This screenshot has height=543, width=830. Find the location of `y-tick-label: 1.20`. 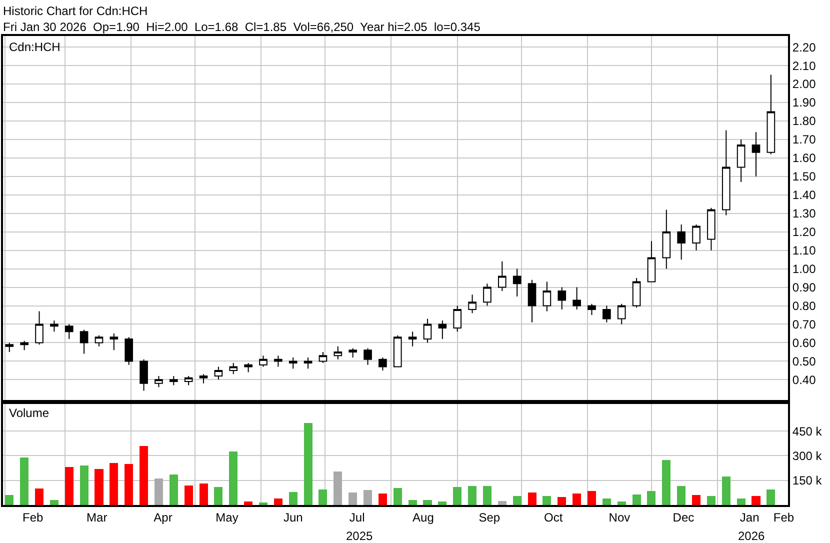

y-tick-label: 1.20 is located at coordinates (804, 232).